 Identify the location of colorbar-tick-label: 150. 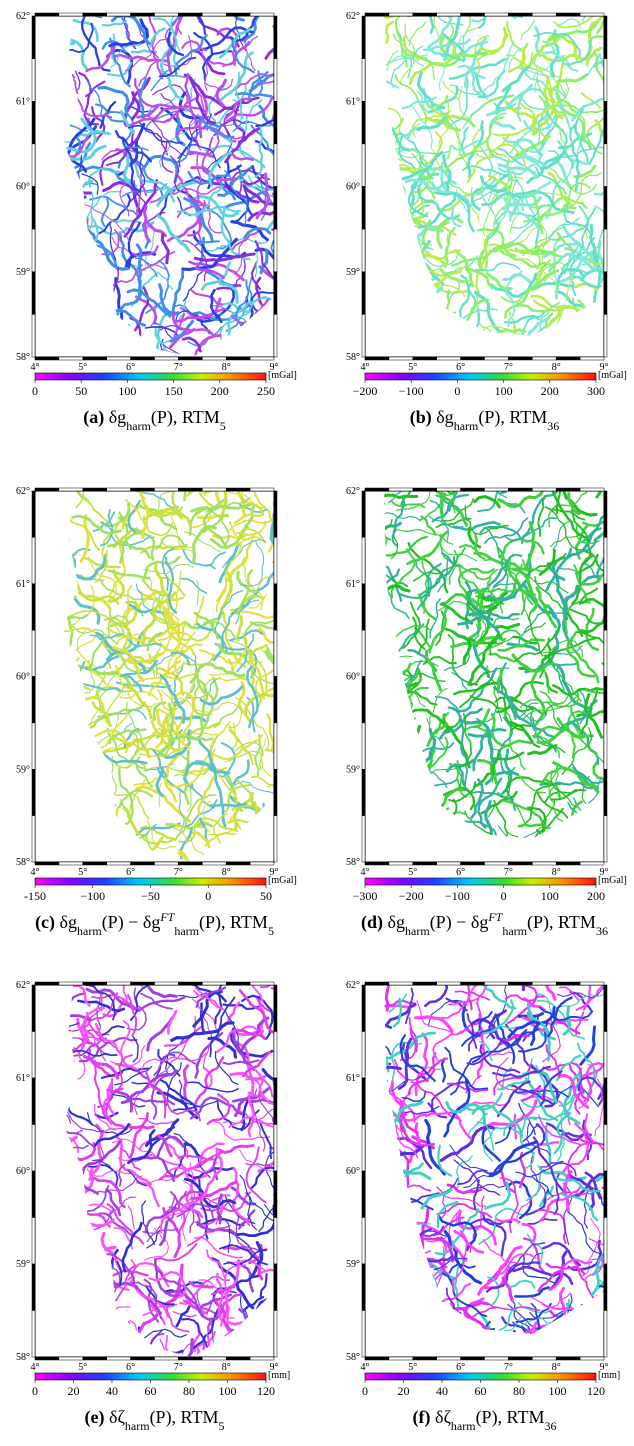
(174, 391).